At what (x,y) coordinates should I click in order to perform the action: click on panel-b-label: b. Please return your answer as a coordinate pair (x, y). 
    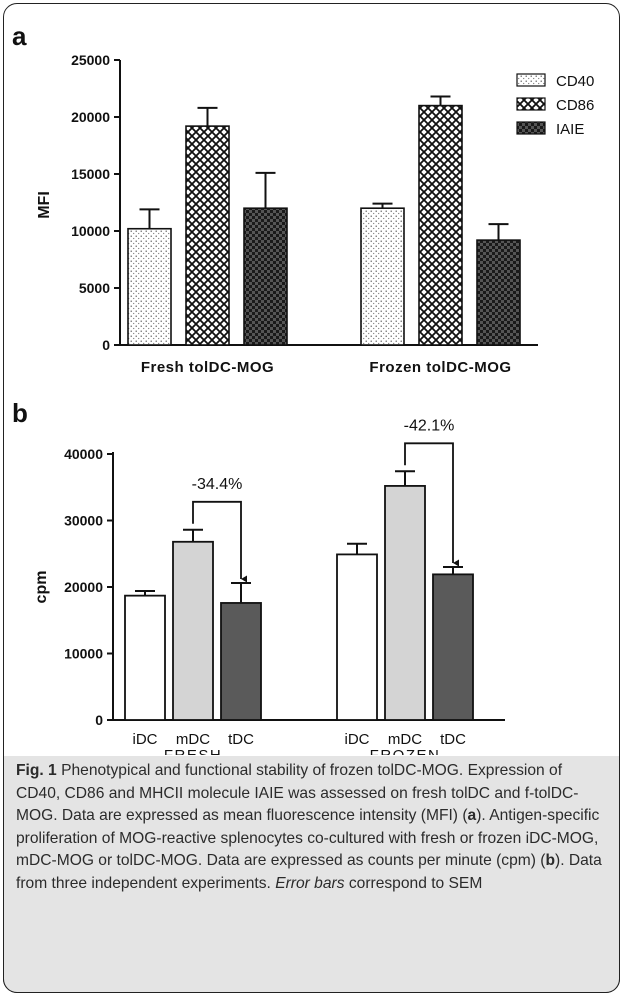
    Looking at the image, I should click on (20, 413).